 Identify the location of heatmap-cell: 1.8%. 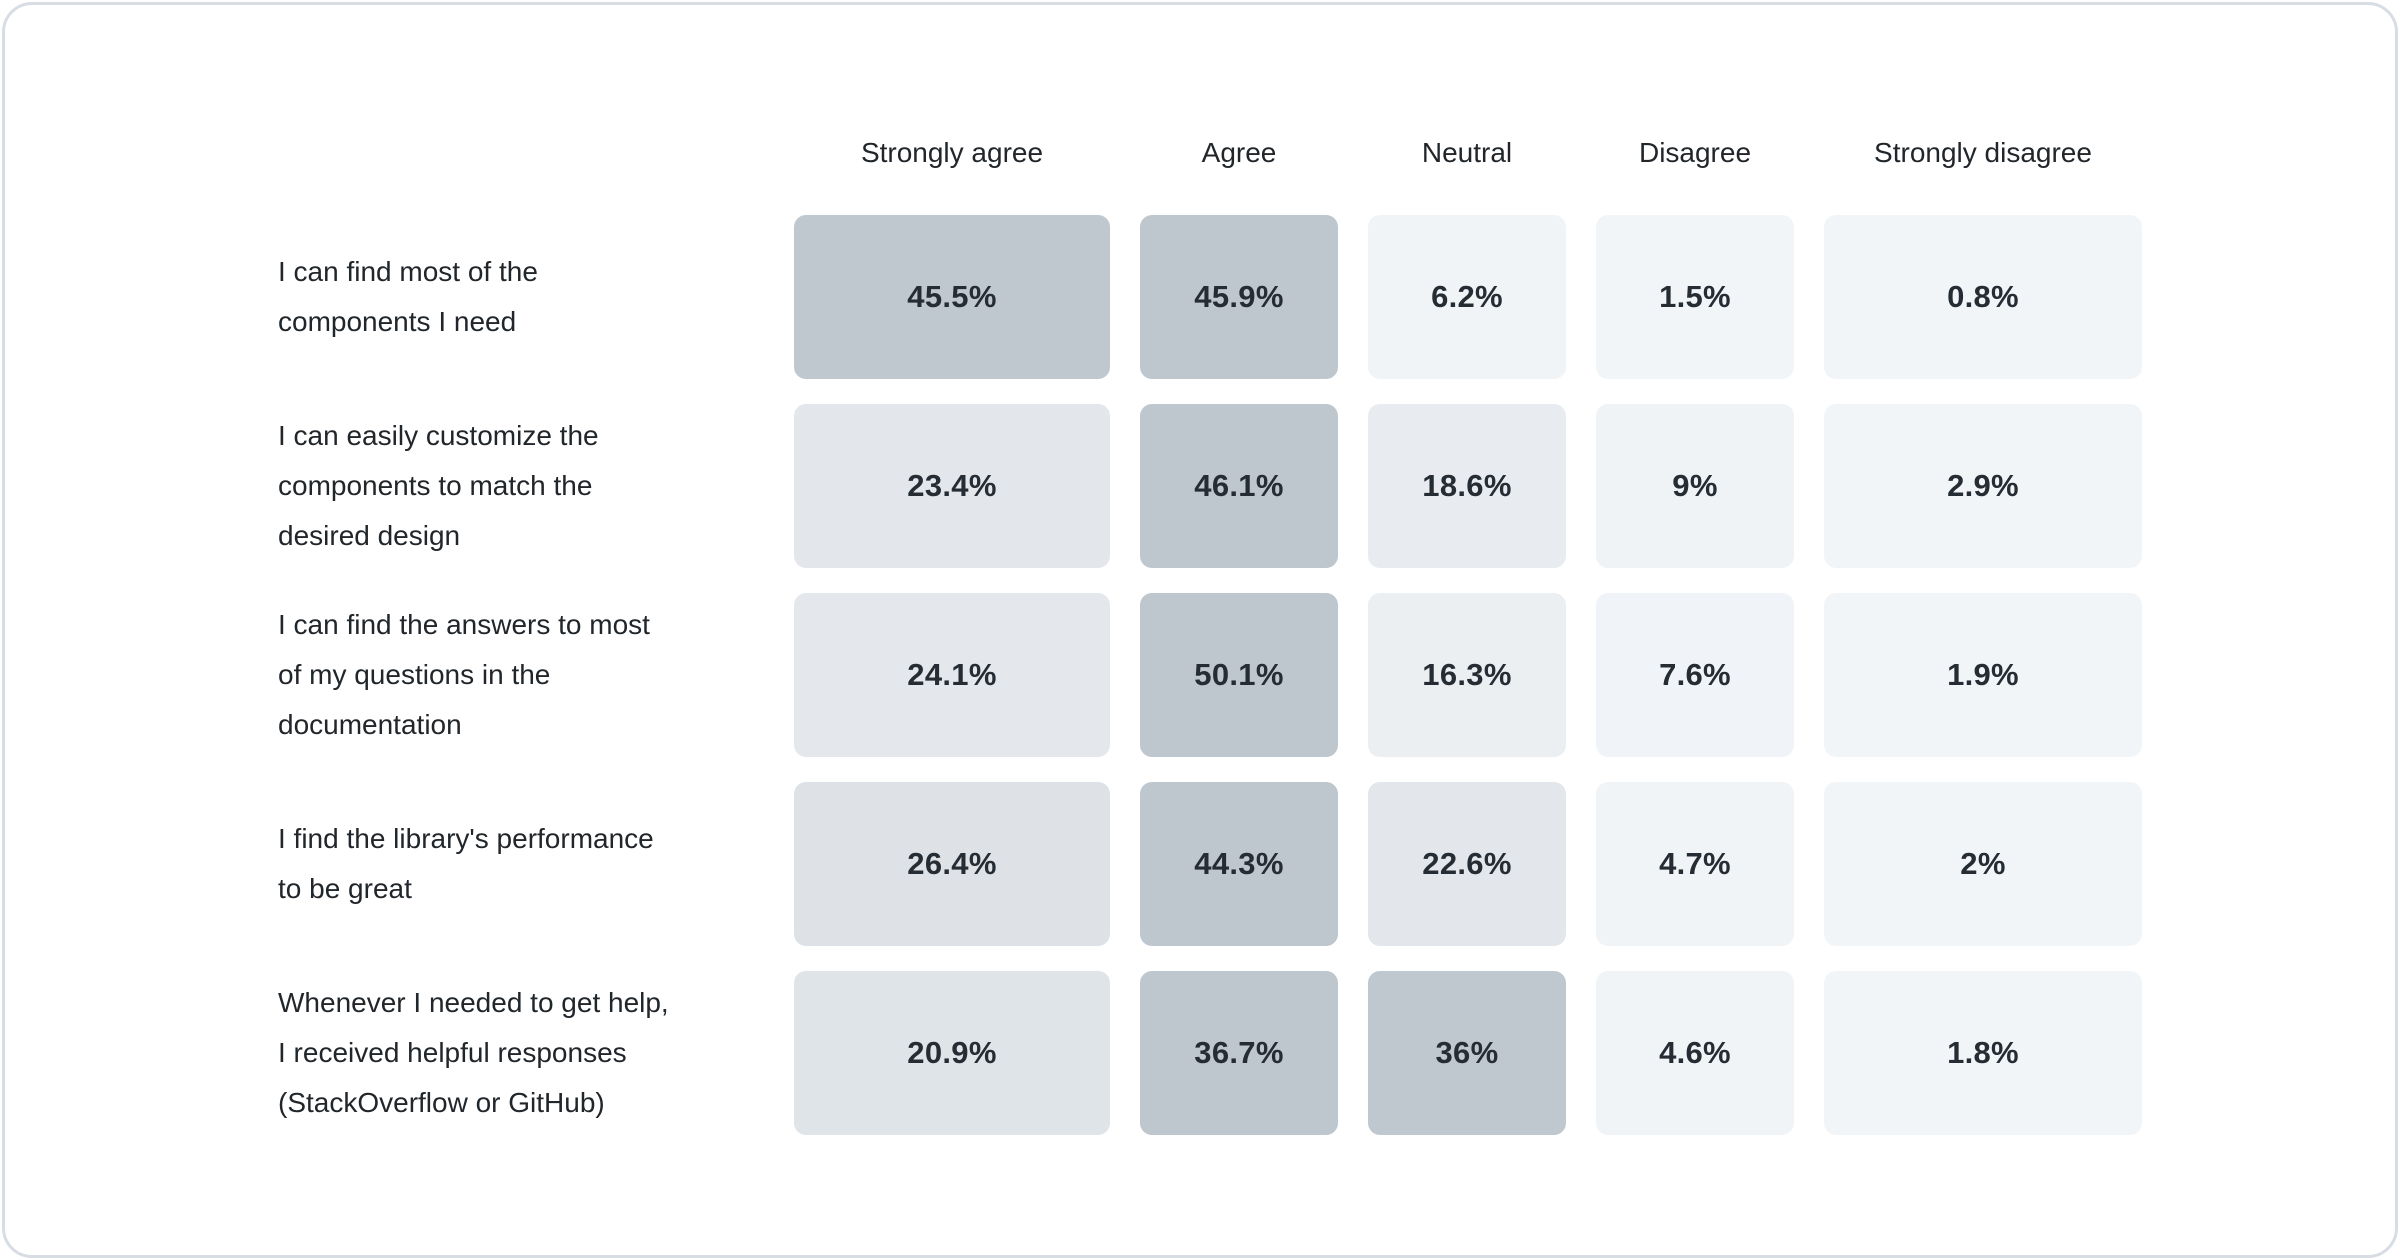
(1983, 1053).